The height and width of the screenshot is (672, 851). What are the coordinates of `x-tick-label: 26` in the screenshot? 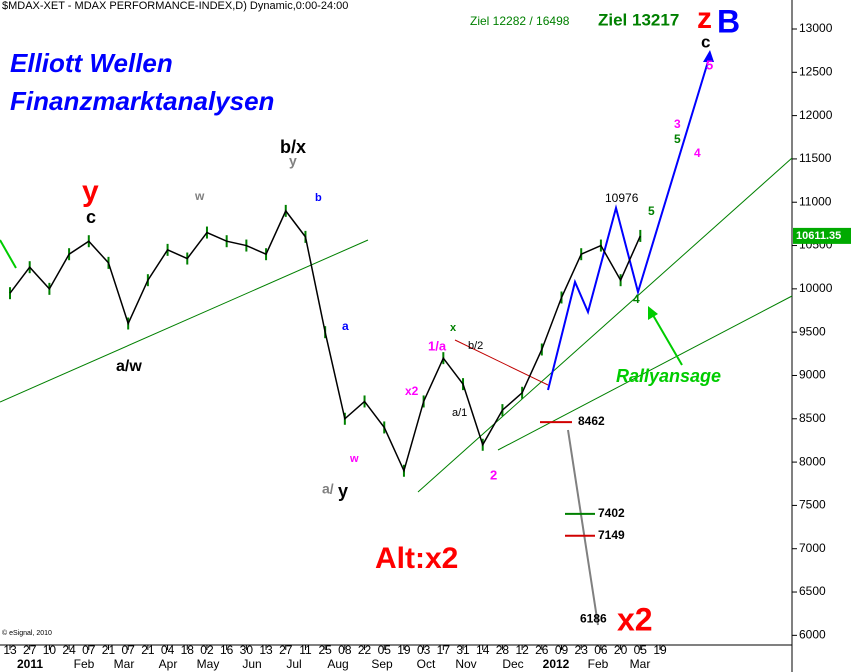 It's located at (542, 650).